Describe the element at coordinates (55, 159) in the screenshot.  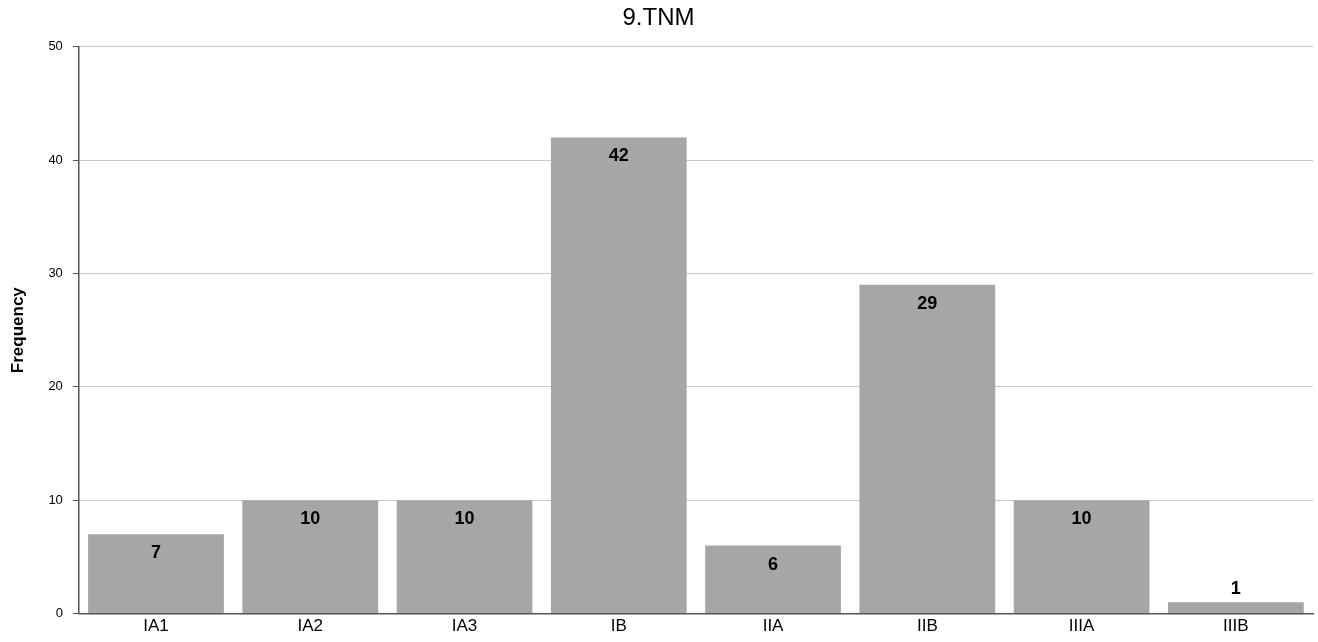
I see `y-tick-label: 40` at that location.